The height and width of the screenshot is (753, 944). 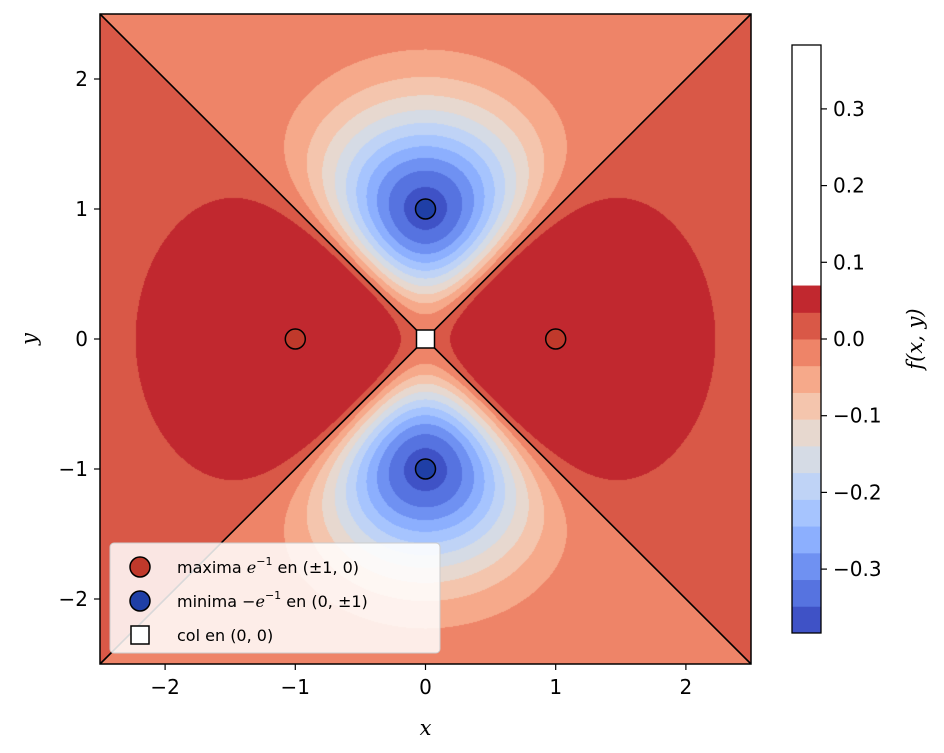 What do you see at coordinates (81, 79) in the screenshot?
I see `y-tick-label: 2` at bounding box center [81, 79].